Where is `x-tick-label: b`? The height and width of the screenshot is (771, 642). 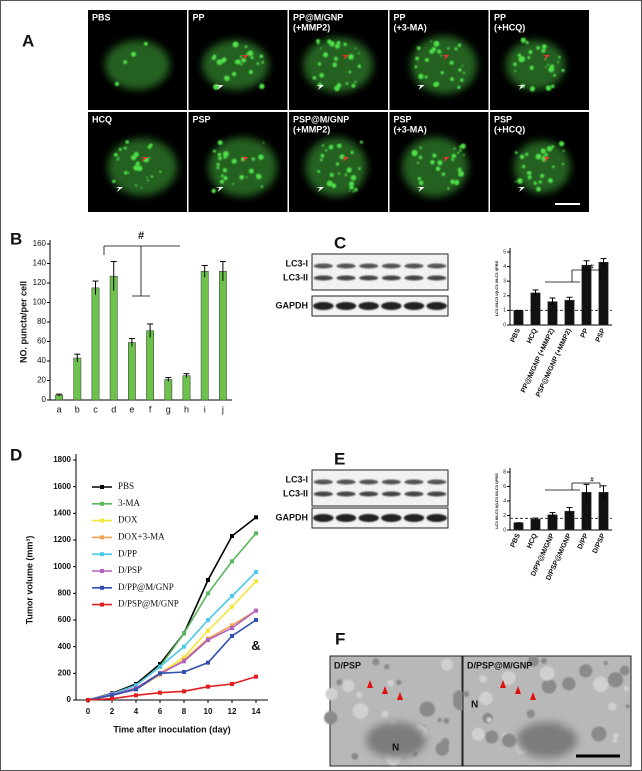
x-tick-label: b is located at coordinates (77, 409).